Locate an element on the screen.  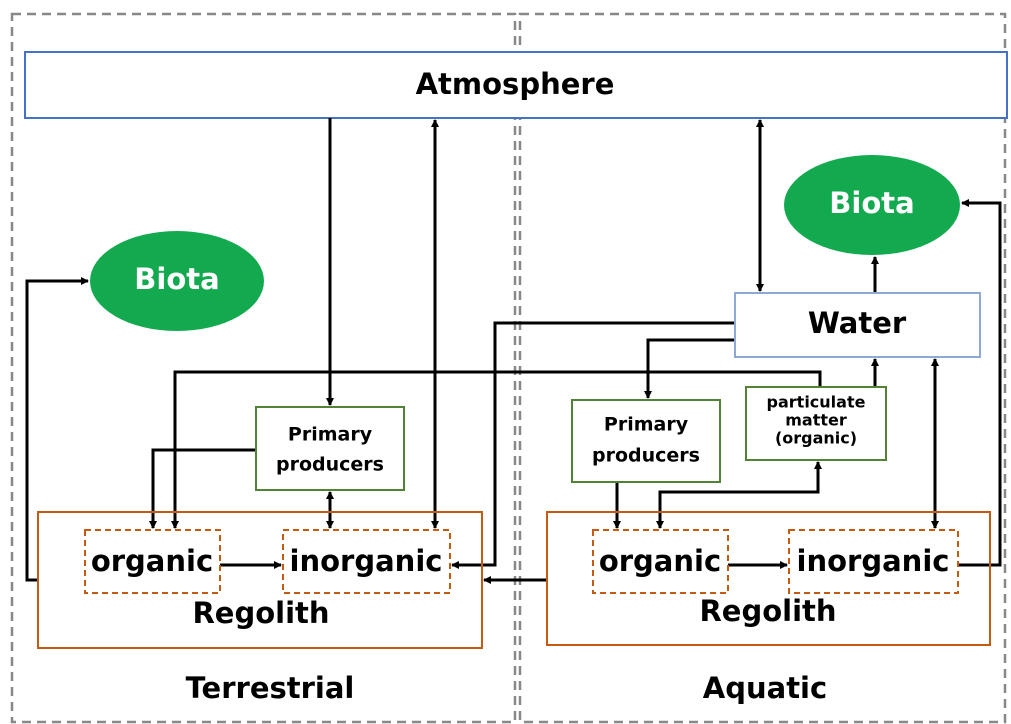
particulate-matter-label: particulate is located at coordinates (816, 402).